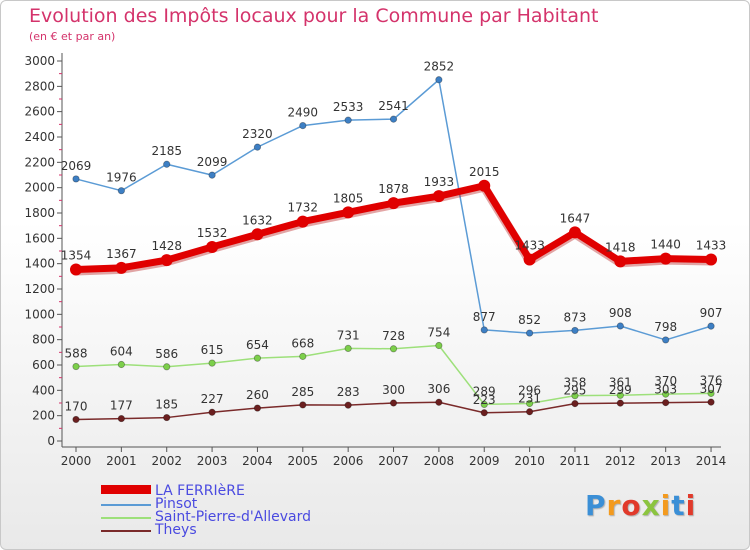  I want to click on data-label-saint-pierre-d-allevard: 728, so click(393, 336).